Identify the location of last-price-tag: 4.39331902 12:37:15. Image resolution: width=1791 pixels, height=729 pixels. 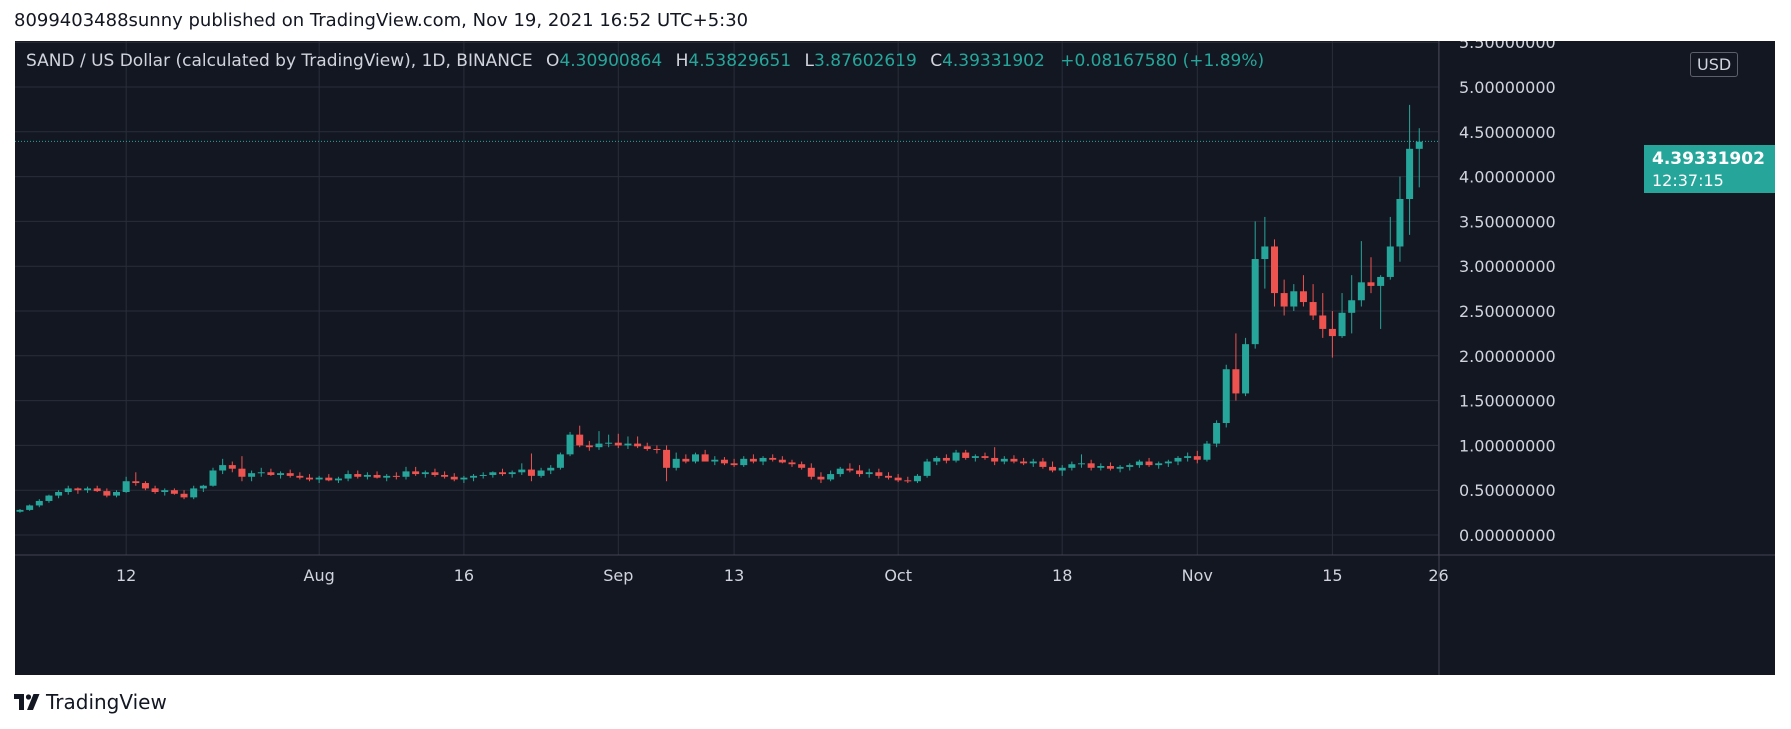
(1709, 169).